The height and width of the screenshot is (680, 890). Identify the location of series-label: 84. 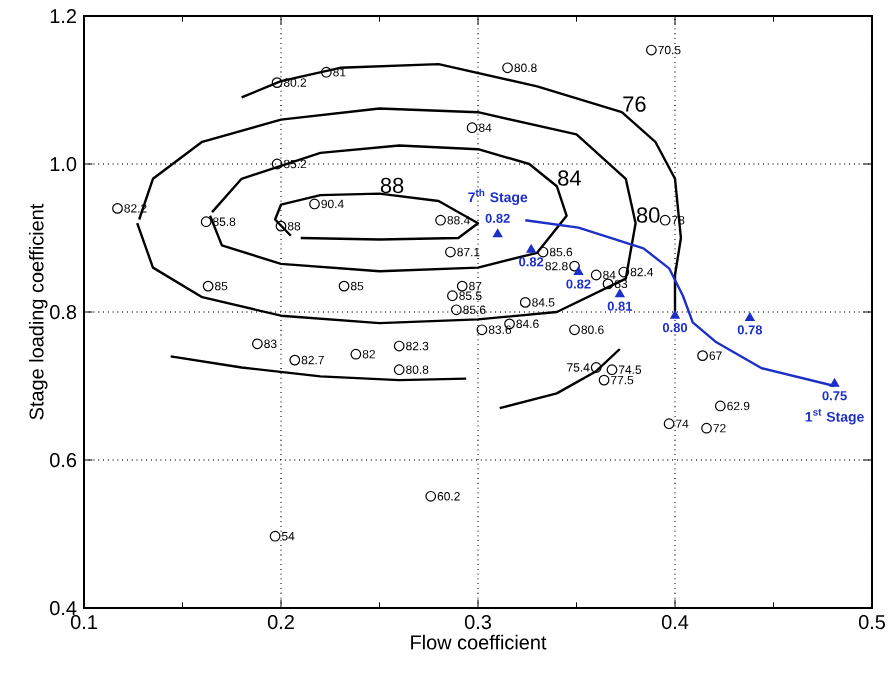
(569, 178).